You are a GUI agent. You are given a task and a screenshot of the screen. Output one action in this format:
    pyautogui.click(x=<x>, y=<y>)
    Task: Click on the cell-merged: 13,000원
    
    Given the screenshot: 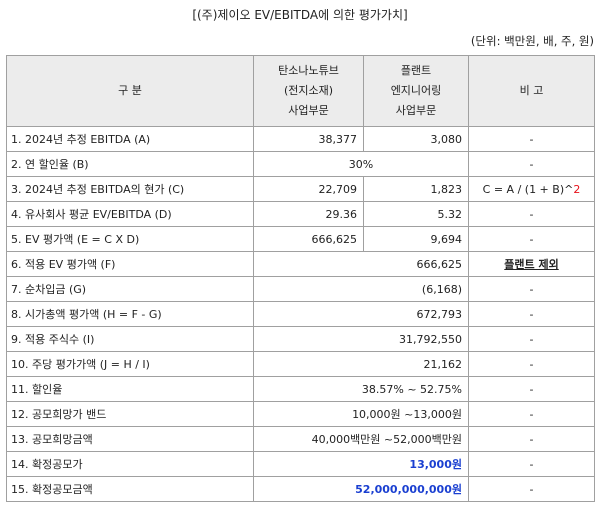 What is the action you would take?
    pyautogui.click(x=361, y=464)
    